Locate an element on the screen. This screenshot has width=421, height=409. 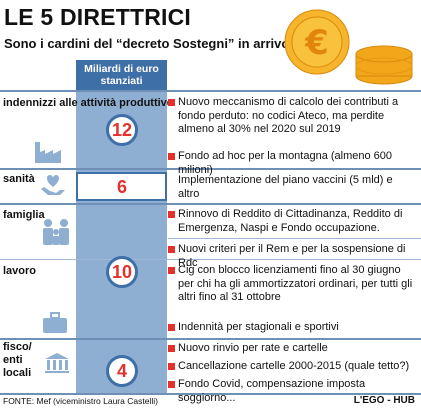
category-label: famiglia is located at coordinates (24, 215).